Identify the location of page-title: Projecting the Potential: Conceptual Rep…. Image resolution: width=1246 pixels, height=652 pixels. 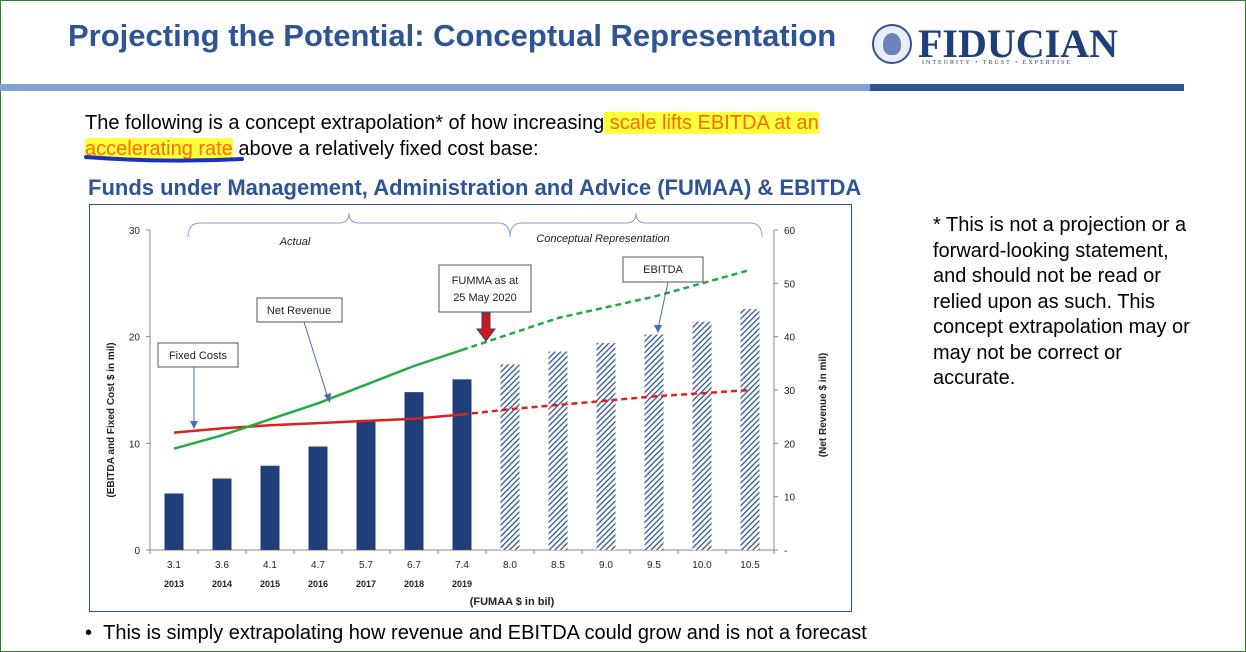
(452, 35).